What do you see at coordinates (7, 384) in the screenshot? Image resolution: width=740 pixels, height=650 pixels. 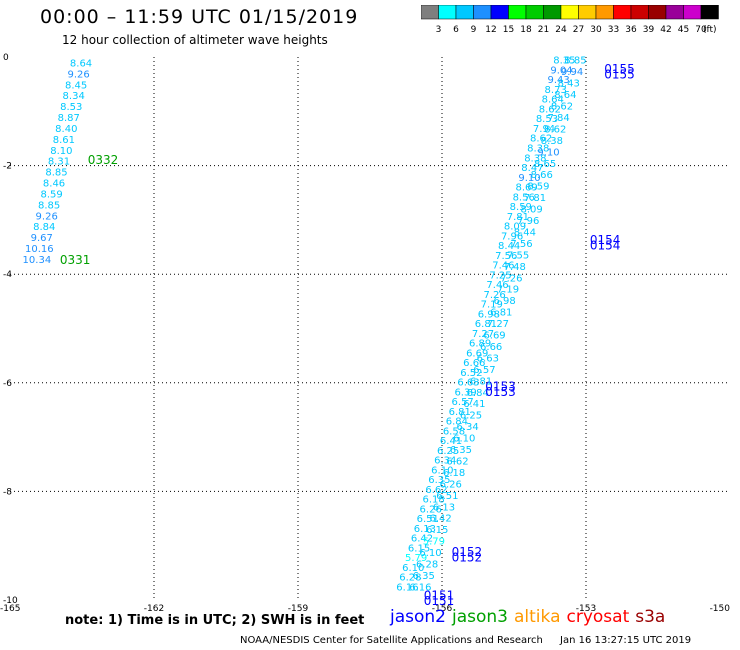 I see `y-tick-label: -6` at bounding box center [7, 384].